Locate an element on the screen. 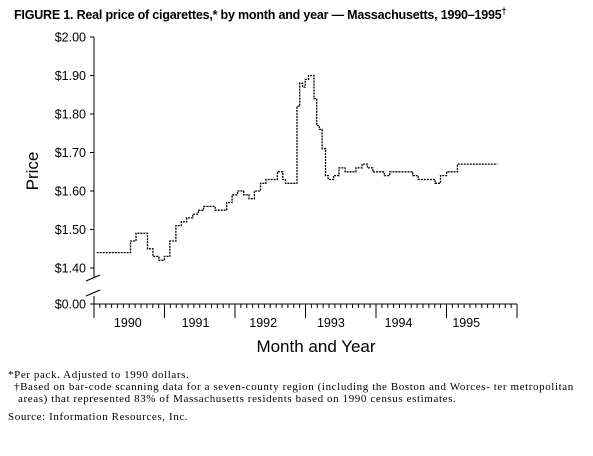  y-tick-label: $1.70 is located at coordinates (70, 153).